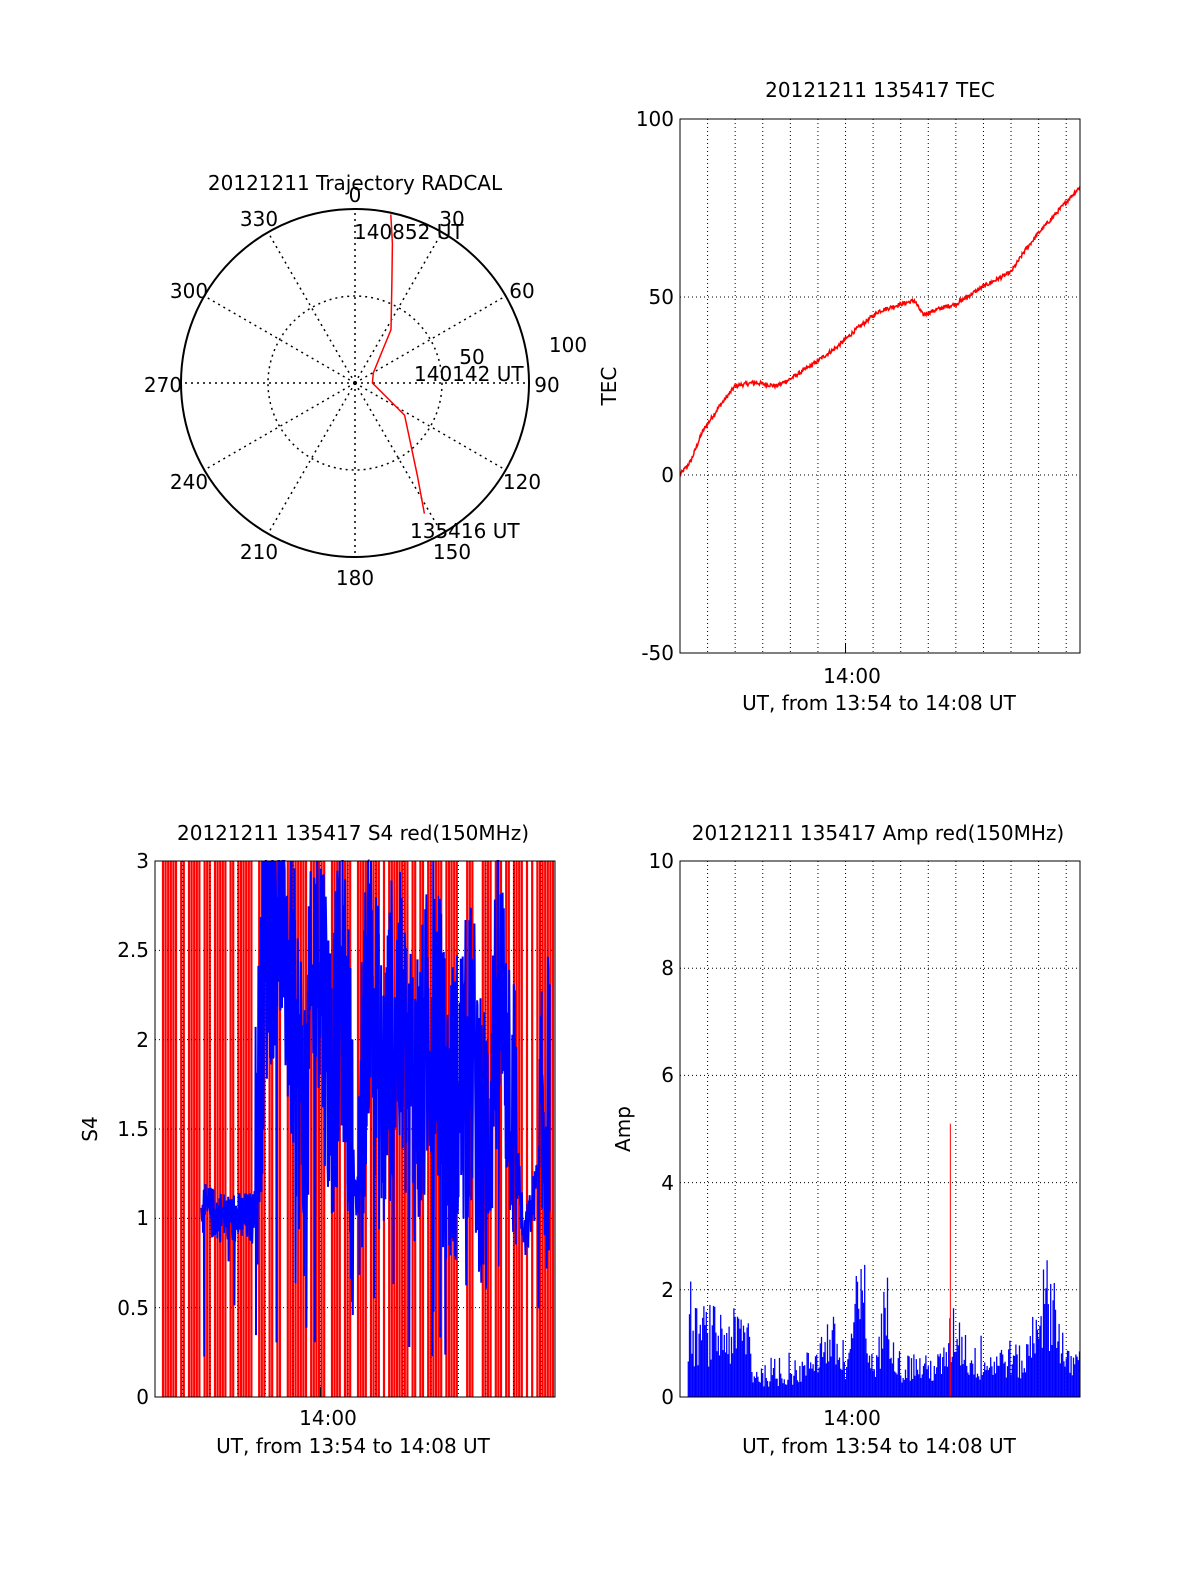 The image size is (1200, 1575). What do you see at coordinates (655, 119) in the screenshot?
I see `tec-ytick-100: 100` at bounding box center [655, 119].